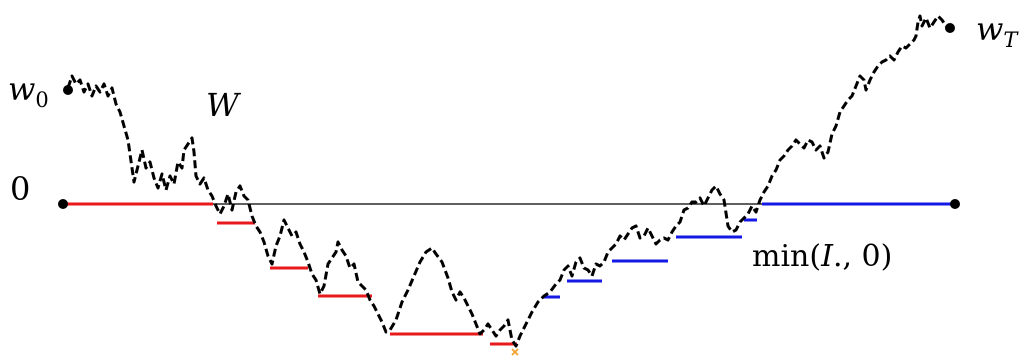 The image size is (1022, 356). What do you see at coordinates (20, 189) in the screenshot?
I see `label-zero: 0` at bounding box center [20, 189].